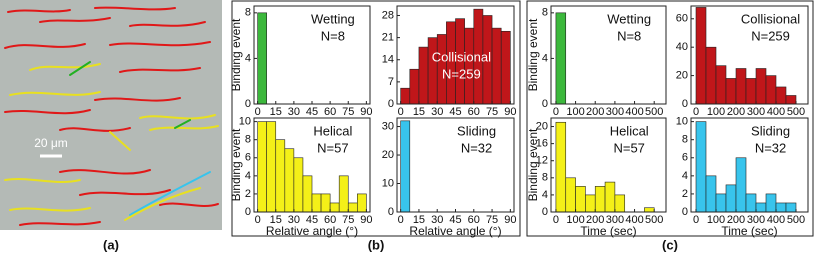  Describe the element at coordinates (749, 231) in the screenshot. I see `x-axis-label: Time (sec)` at that location.